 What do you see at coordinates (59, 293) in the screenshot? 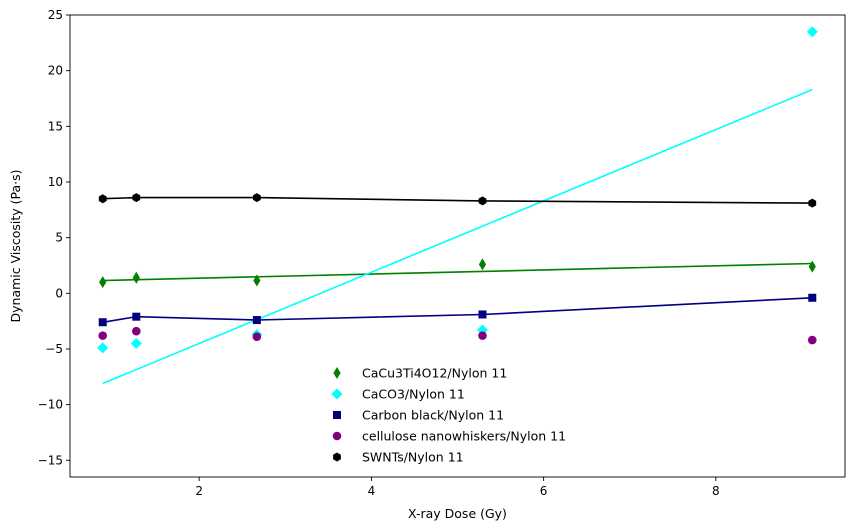
I see `y-tick-label: 0` at bounding box center [59, 293].